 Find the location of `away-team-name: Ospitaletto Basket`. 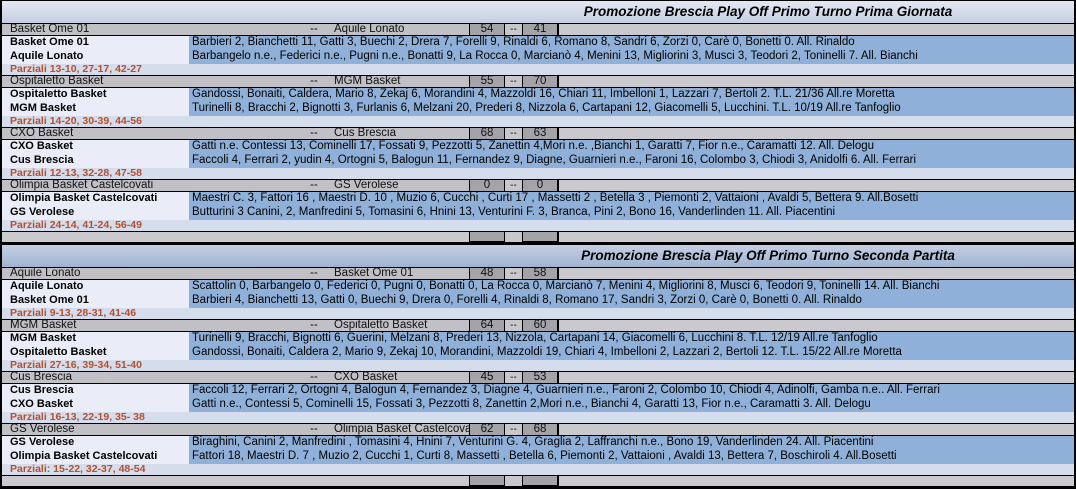

away-team-name: Ospitaletto Basket is located at coordinates (381, 325).